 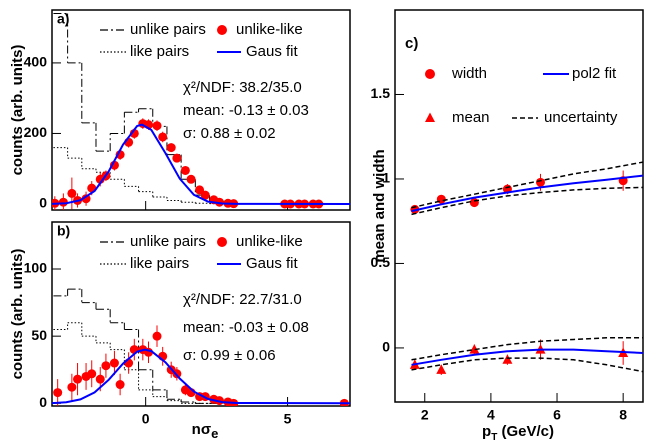 I want to click on plot-area, so click(x=201, y=347).